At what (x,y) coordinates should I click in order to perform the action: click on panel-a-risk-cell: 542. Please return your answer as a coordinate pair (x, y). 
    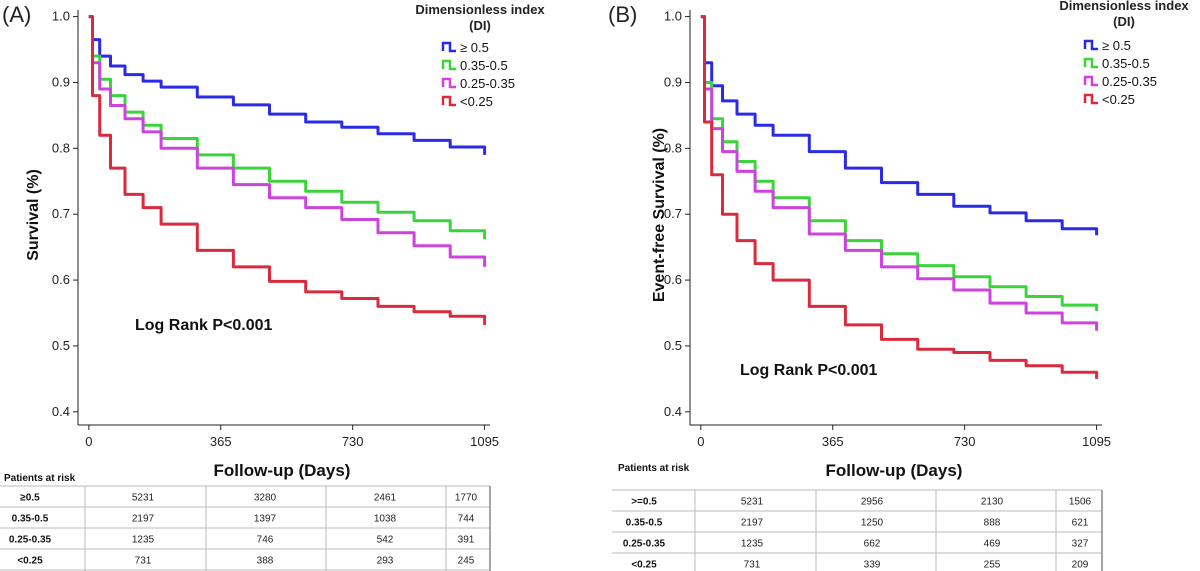
    Looking at the image, I should click on (385, 540).